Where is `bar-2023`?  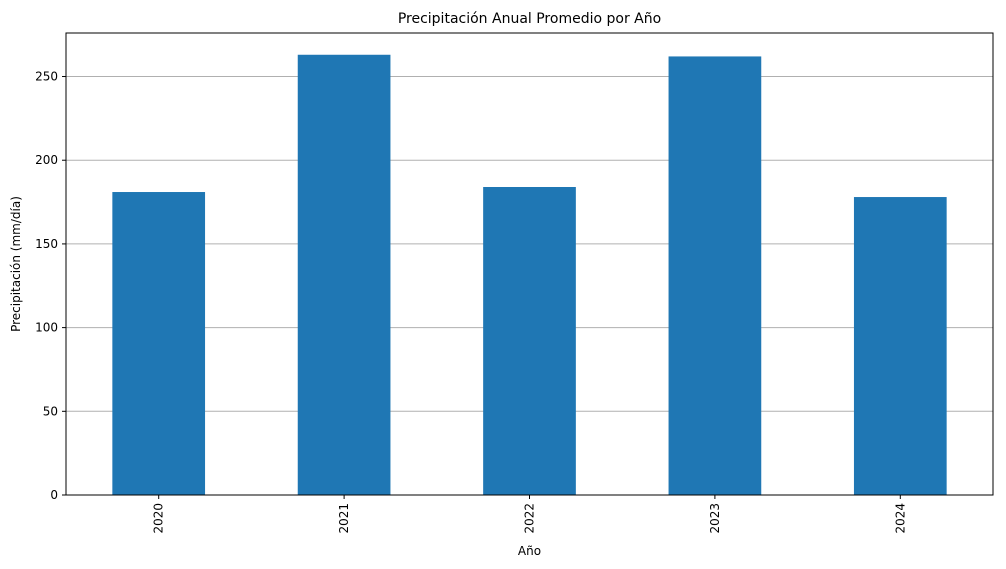
bar-2023 is located at coordinates (715, 275).